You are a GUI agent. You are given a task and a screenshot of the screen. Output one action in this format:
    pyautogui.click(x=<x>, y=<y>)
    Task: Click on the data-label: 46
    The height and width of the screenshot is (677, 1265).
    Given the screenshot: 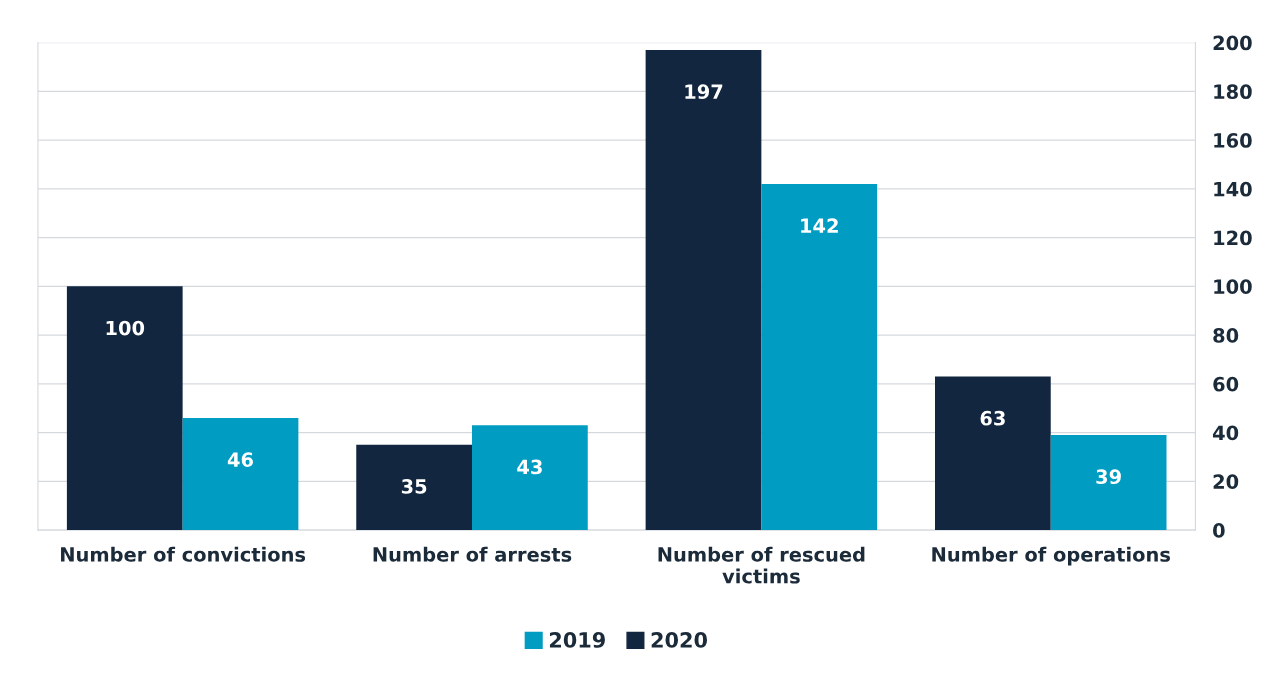 What is the action you would take?
    pyautogui.click(x=240, y=459)
    